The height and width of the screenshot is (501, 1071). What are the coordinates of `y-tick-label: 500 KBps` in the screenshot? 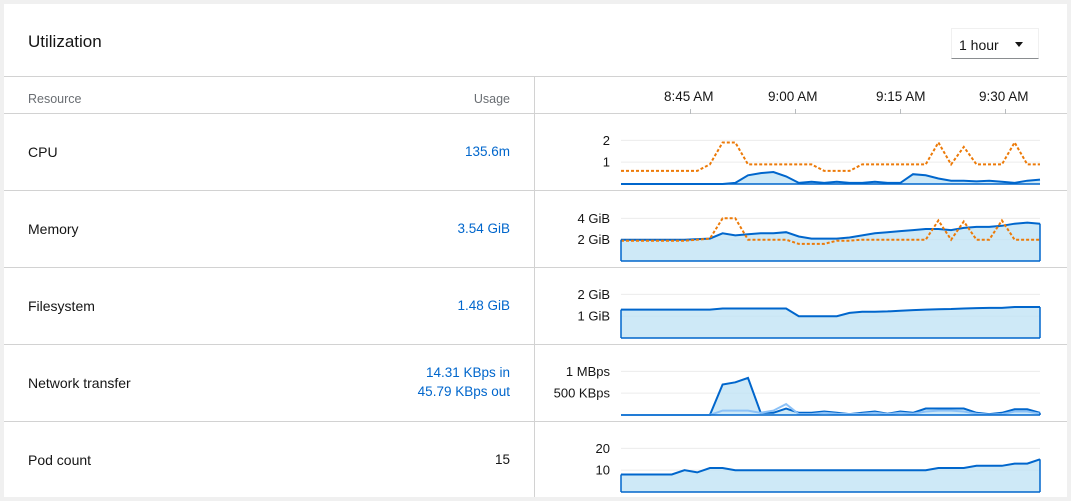 It's located at (582, 393).